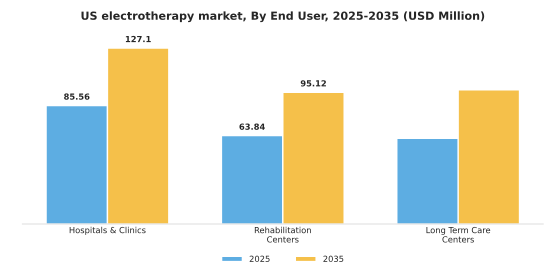  What do you see at coordinates (77, 96) in the screenshot?
I see `data-label: 85.56` at bounding box center [77, 96].